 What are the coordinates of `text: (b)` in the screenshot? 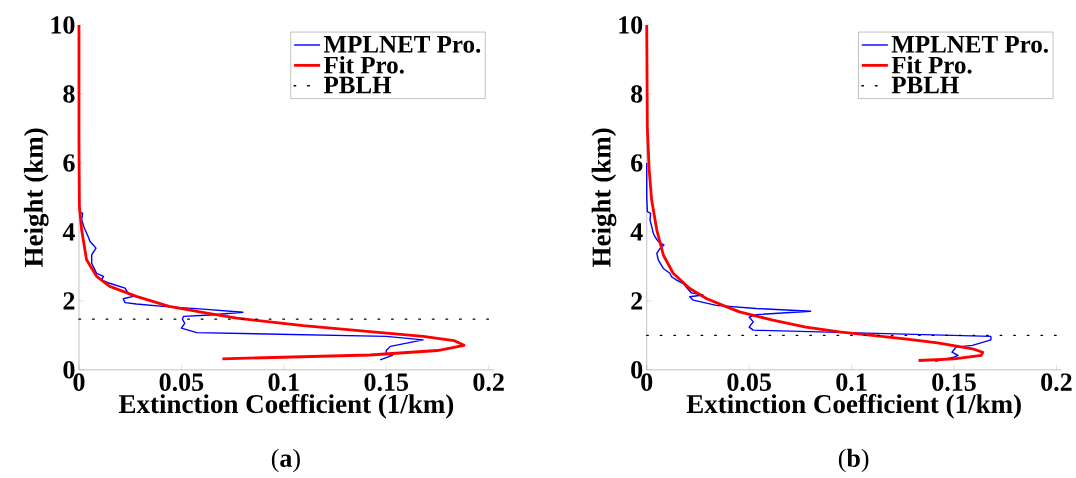 It's located at (853, 460).